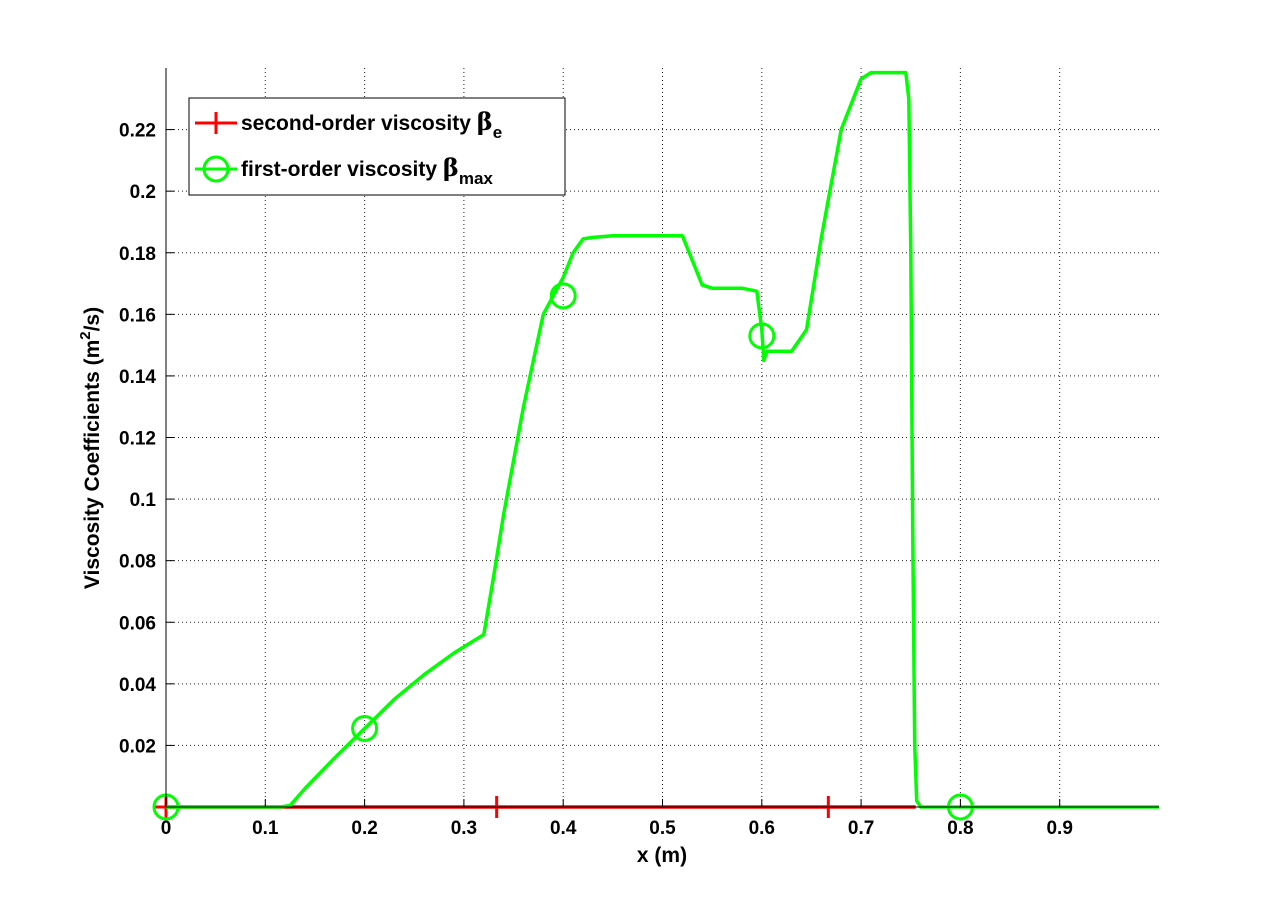  Describe the element at coordinates (143, 192) in the screenshot. I see `y-tick-label-9: 0.2` at that location.